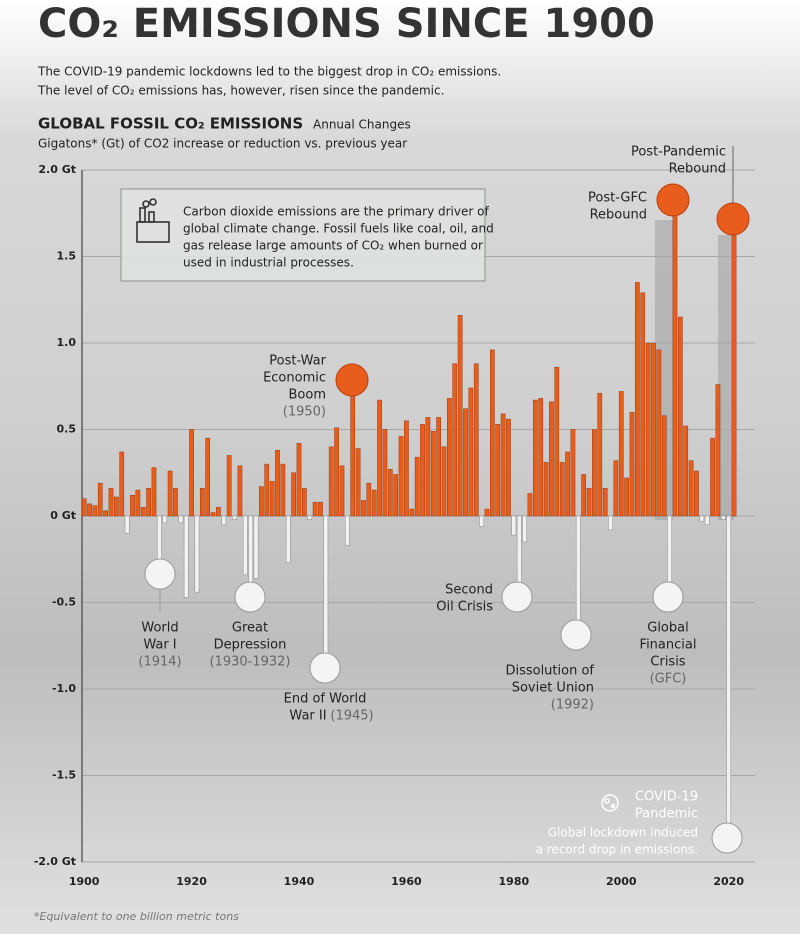 This screenshot has height=934, width=800. I want to click on annotation: Dissolution of, so click(549, 671).